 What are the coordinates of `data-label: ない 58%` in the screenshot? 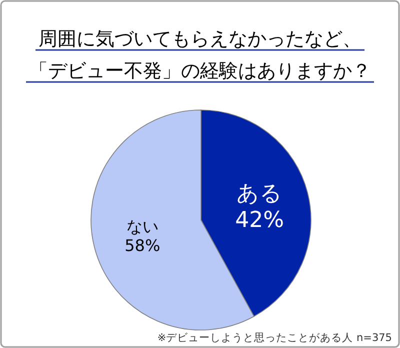 It's located at (142, 236).